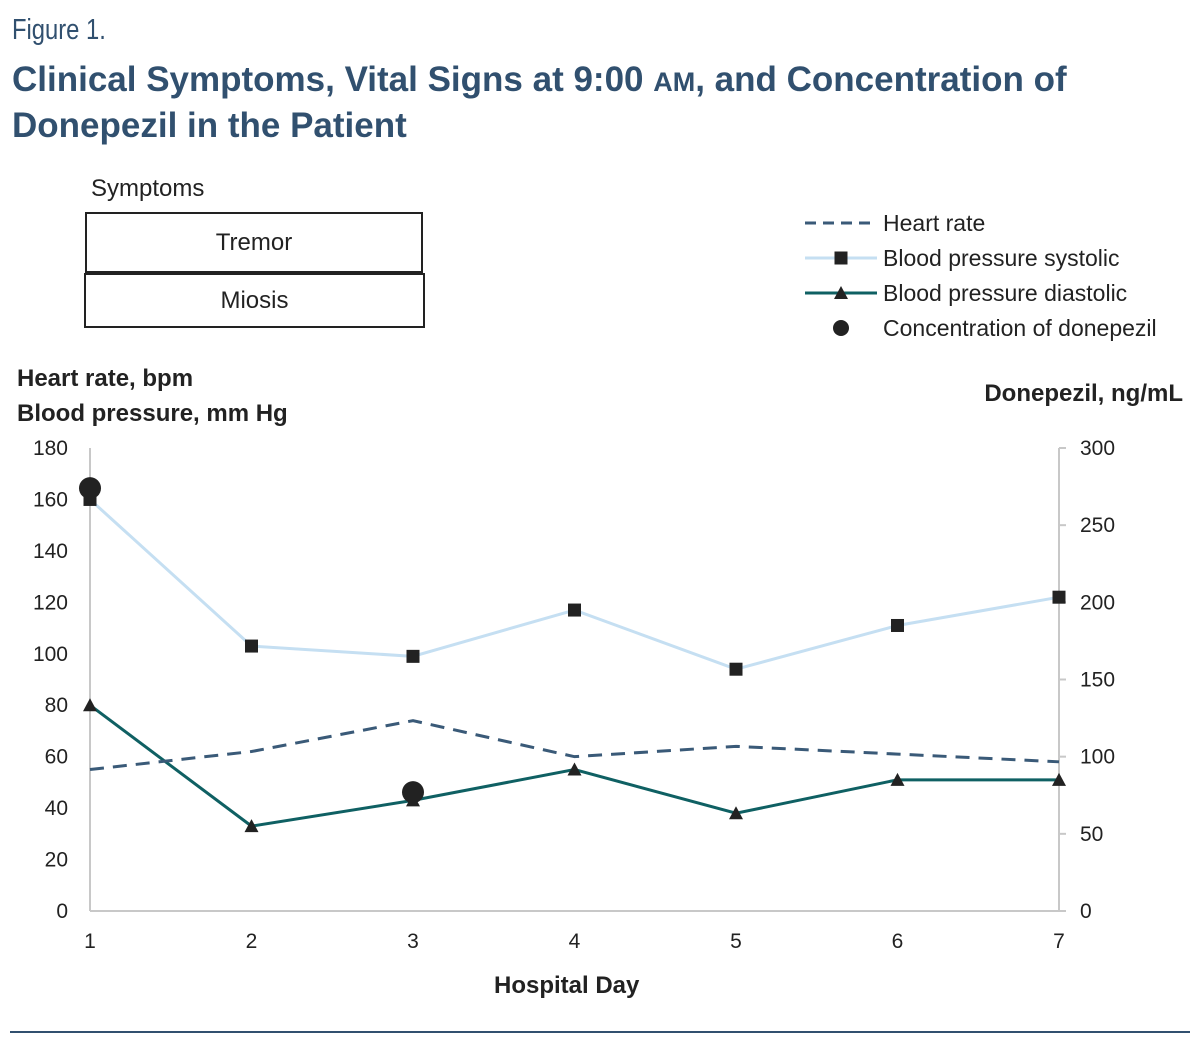  Describe the element at coordinates (898, 941) in the screenshot. I see `x-tick-label: 6` at that location.